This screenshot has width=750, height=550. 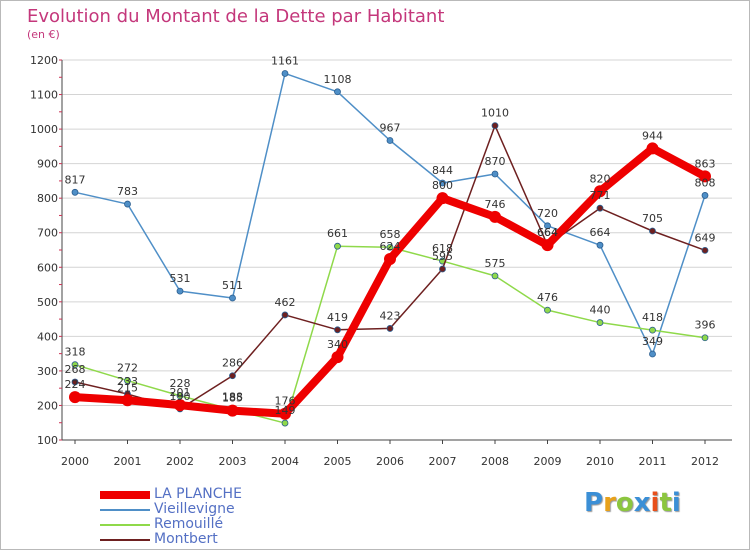 I want to click on data-label: 149, so click(x=285, y=410).